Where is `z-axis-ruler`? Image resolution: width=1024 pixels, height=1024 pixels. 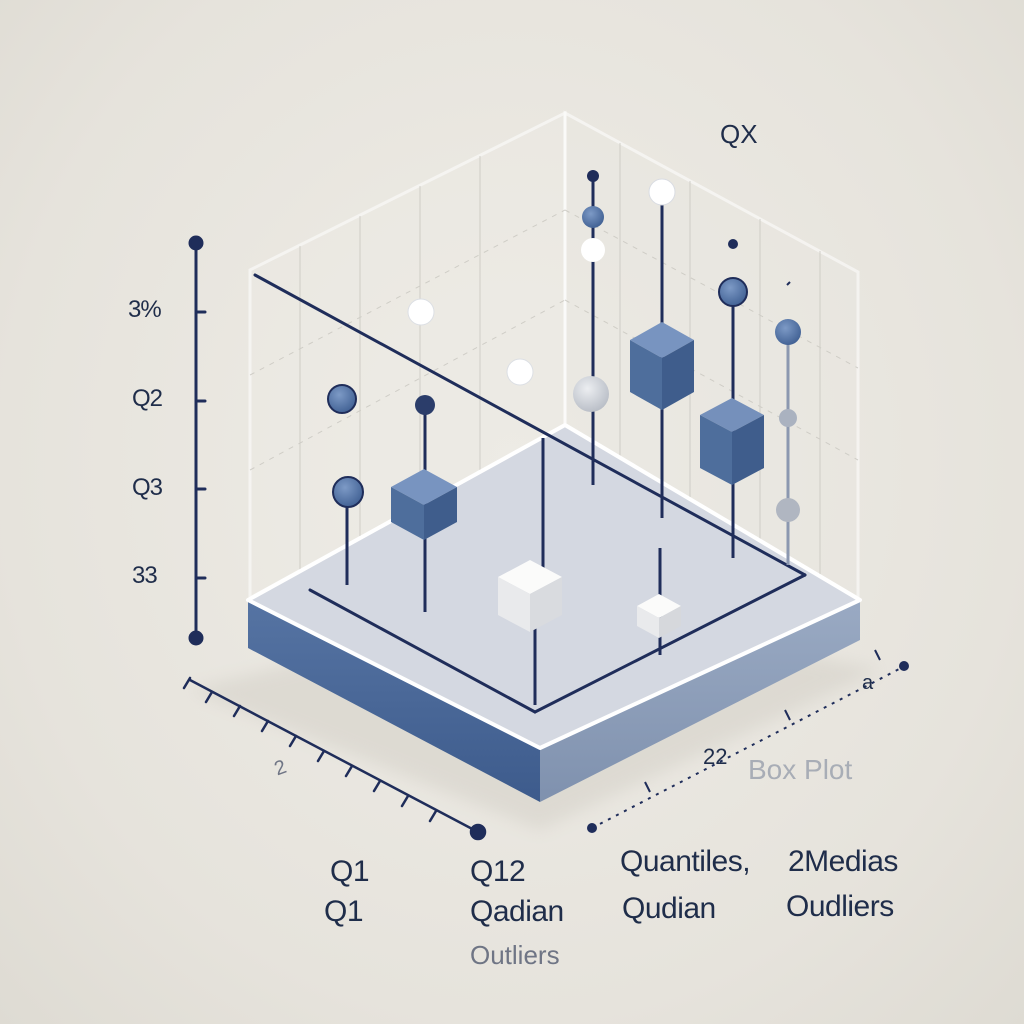
z-axis-ruler is located at coordinates (748, 741).